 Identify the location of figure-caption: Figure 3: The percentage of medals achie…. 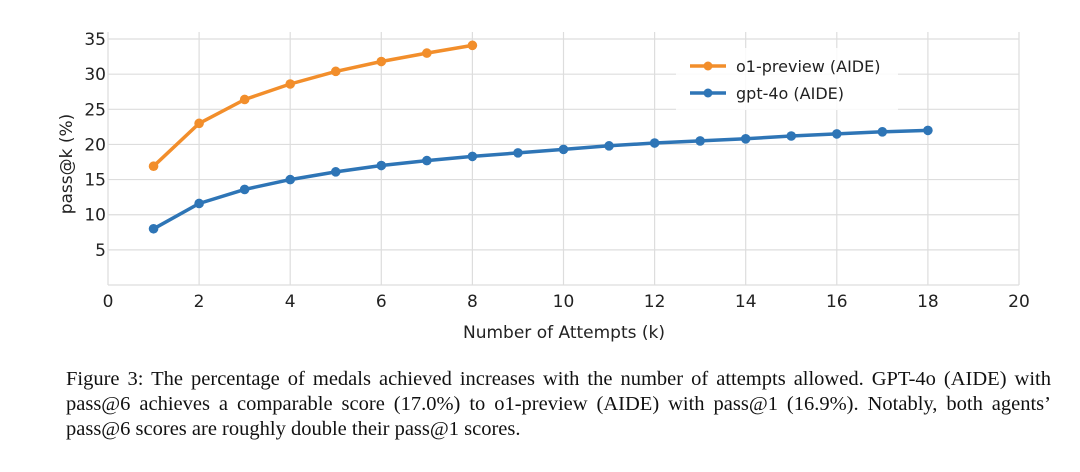
(558, 404).